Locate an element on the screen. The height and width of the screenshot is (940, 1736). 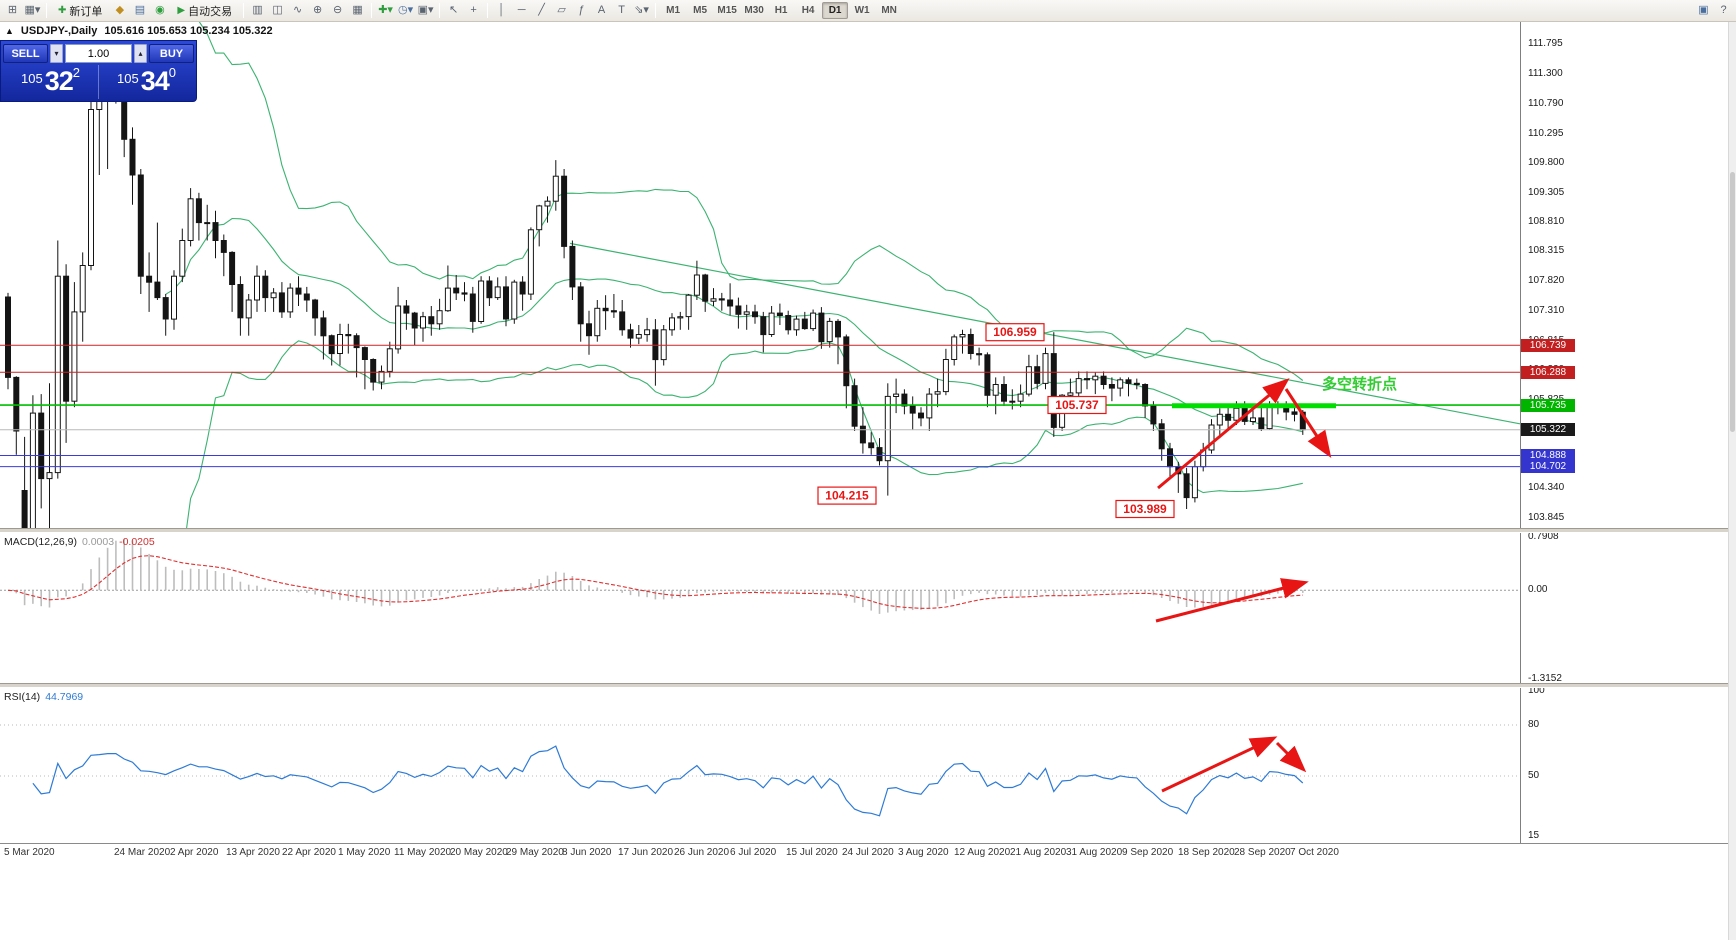
crosshair-icon: + is located at coordinates (473, 9).